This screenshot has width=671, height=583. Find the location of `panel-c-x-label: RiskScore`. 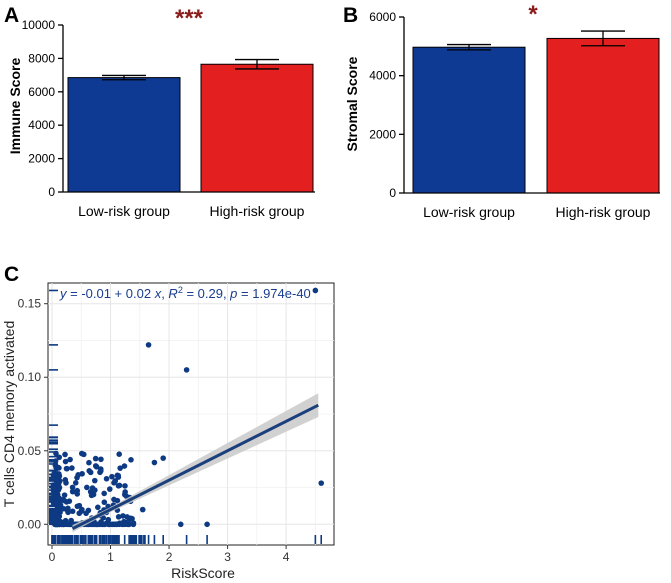

panel-c-x-label: RiskScore is located at coordinates (203, 573).